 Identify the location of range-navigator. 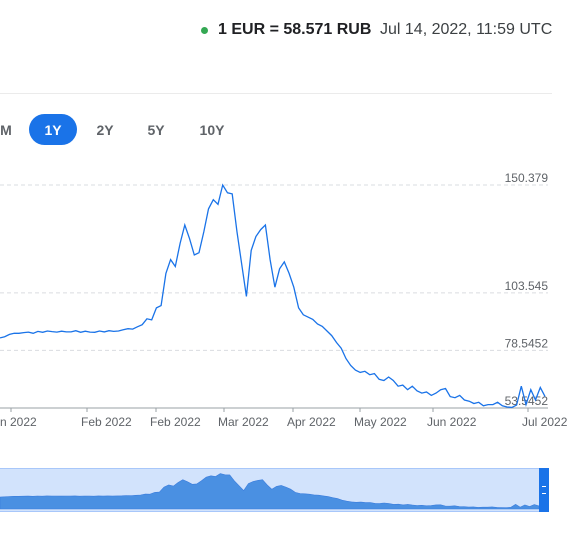
(274, 490).